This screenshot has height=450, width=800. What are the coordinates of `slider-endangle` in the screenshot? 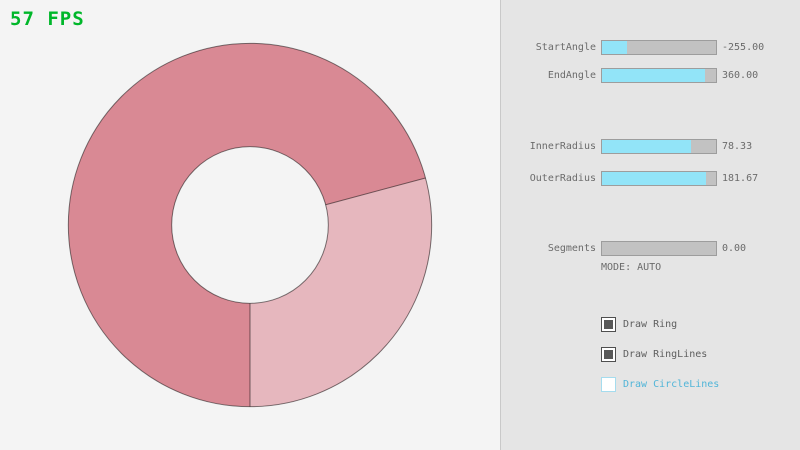 It's located at (659, 75).